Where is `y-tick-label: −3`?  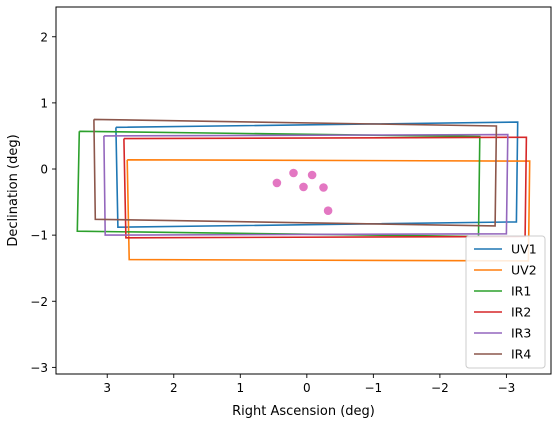 y-tick-label: −3 is located at coordinates (39, 368).